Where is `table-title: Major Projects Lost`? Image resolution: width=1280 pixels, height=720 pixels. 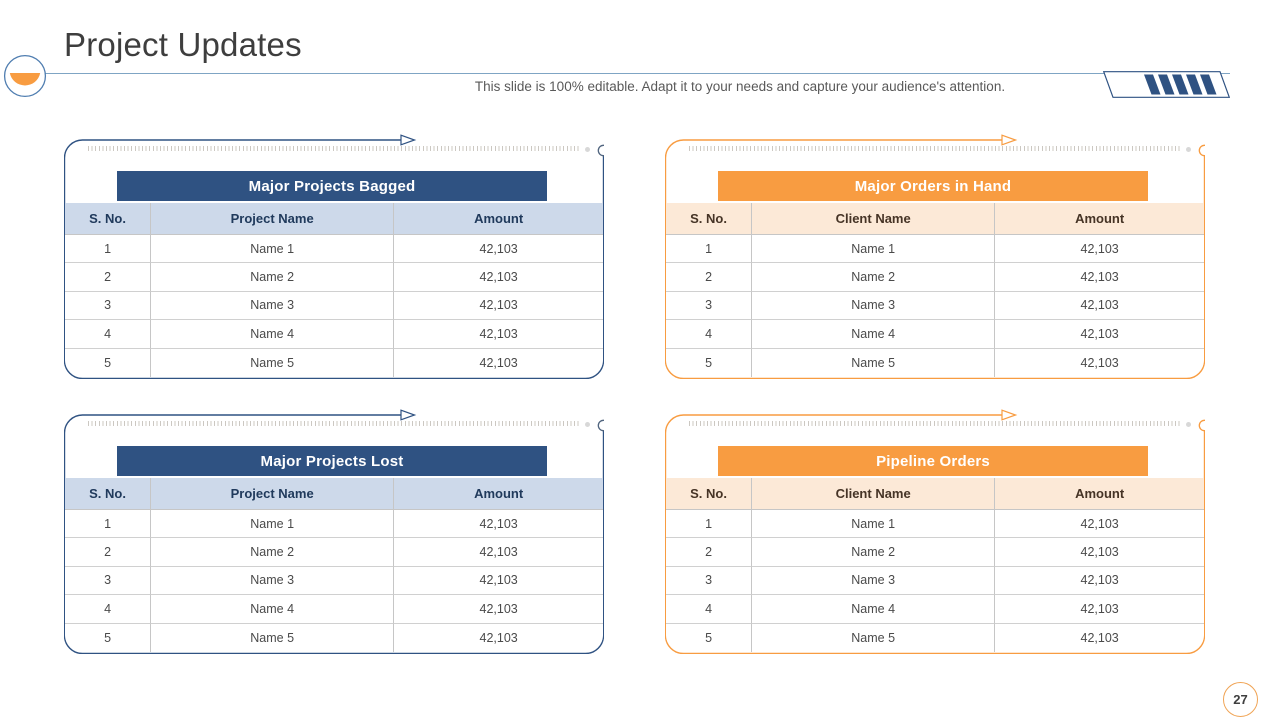
table-title: Major Projects Lost is located at coordinates (332, 461).